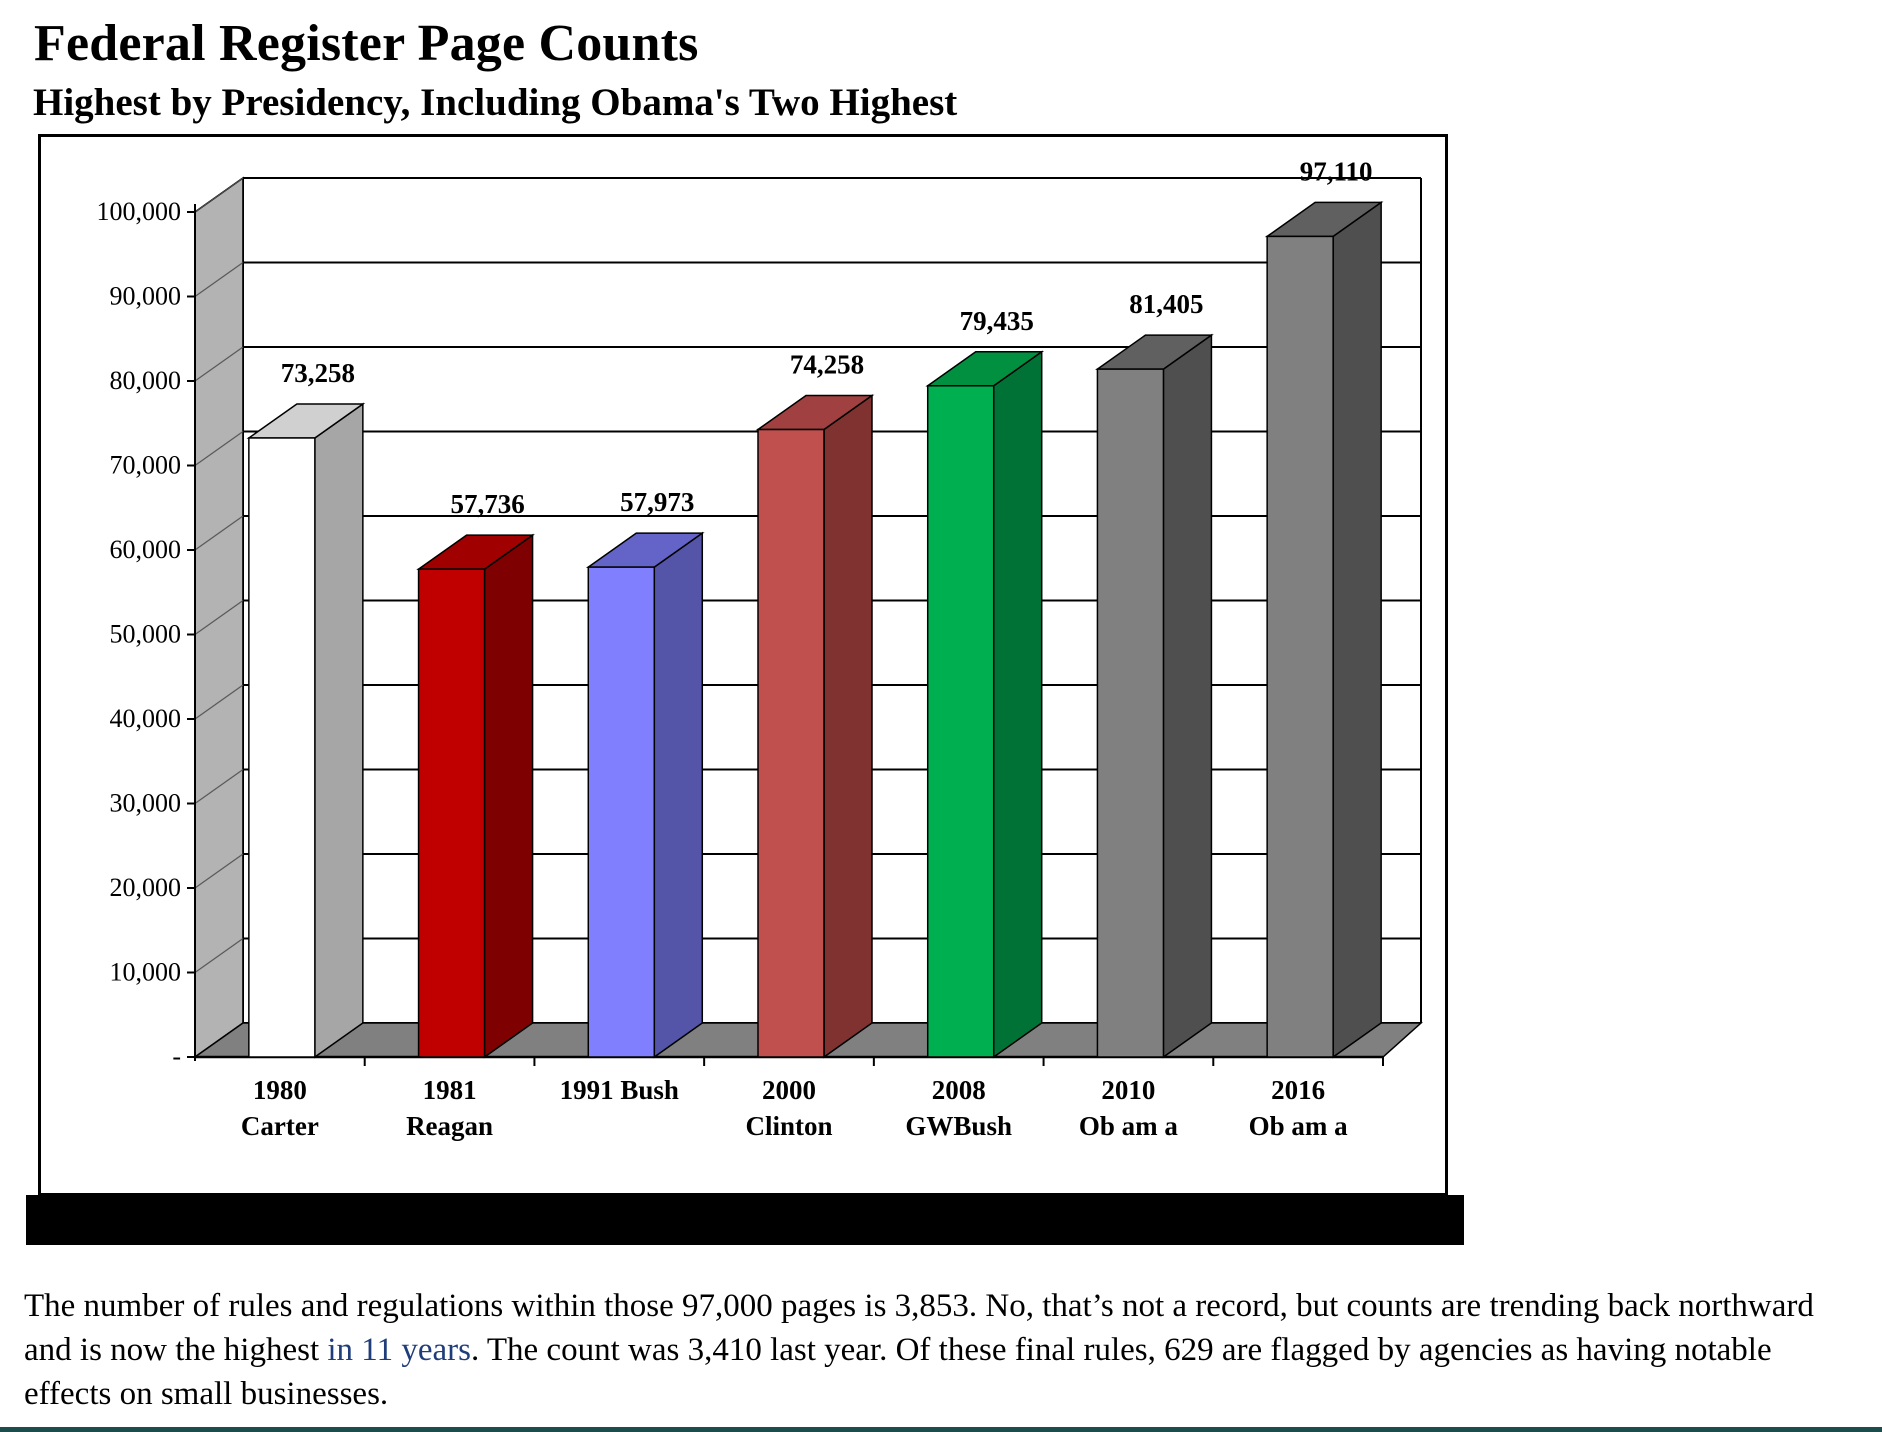 The width and height of the screenshot is (1882, 1432). What do you see at coordinates (745, 1220) in the screenshot?
I see `black-divider-bar` at bounding box center [745, 1220].